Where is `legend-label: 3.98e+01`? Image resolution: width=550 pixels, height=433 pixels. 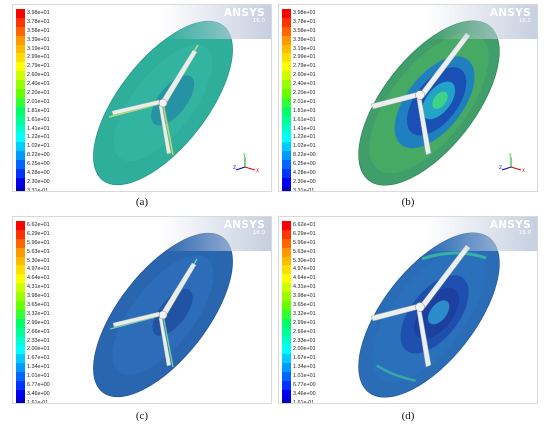
legend-label: 3.98e+01 is located at coordinates (304, 13).